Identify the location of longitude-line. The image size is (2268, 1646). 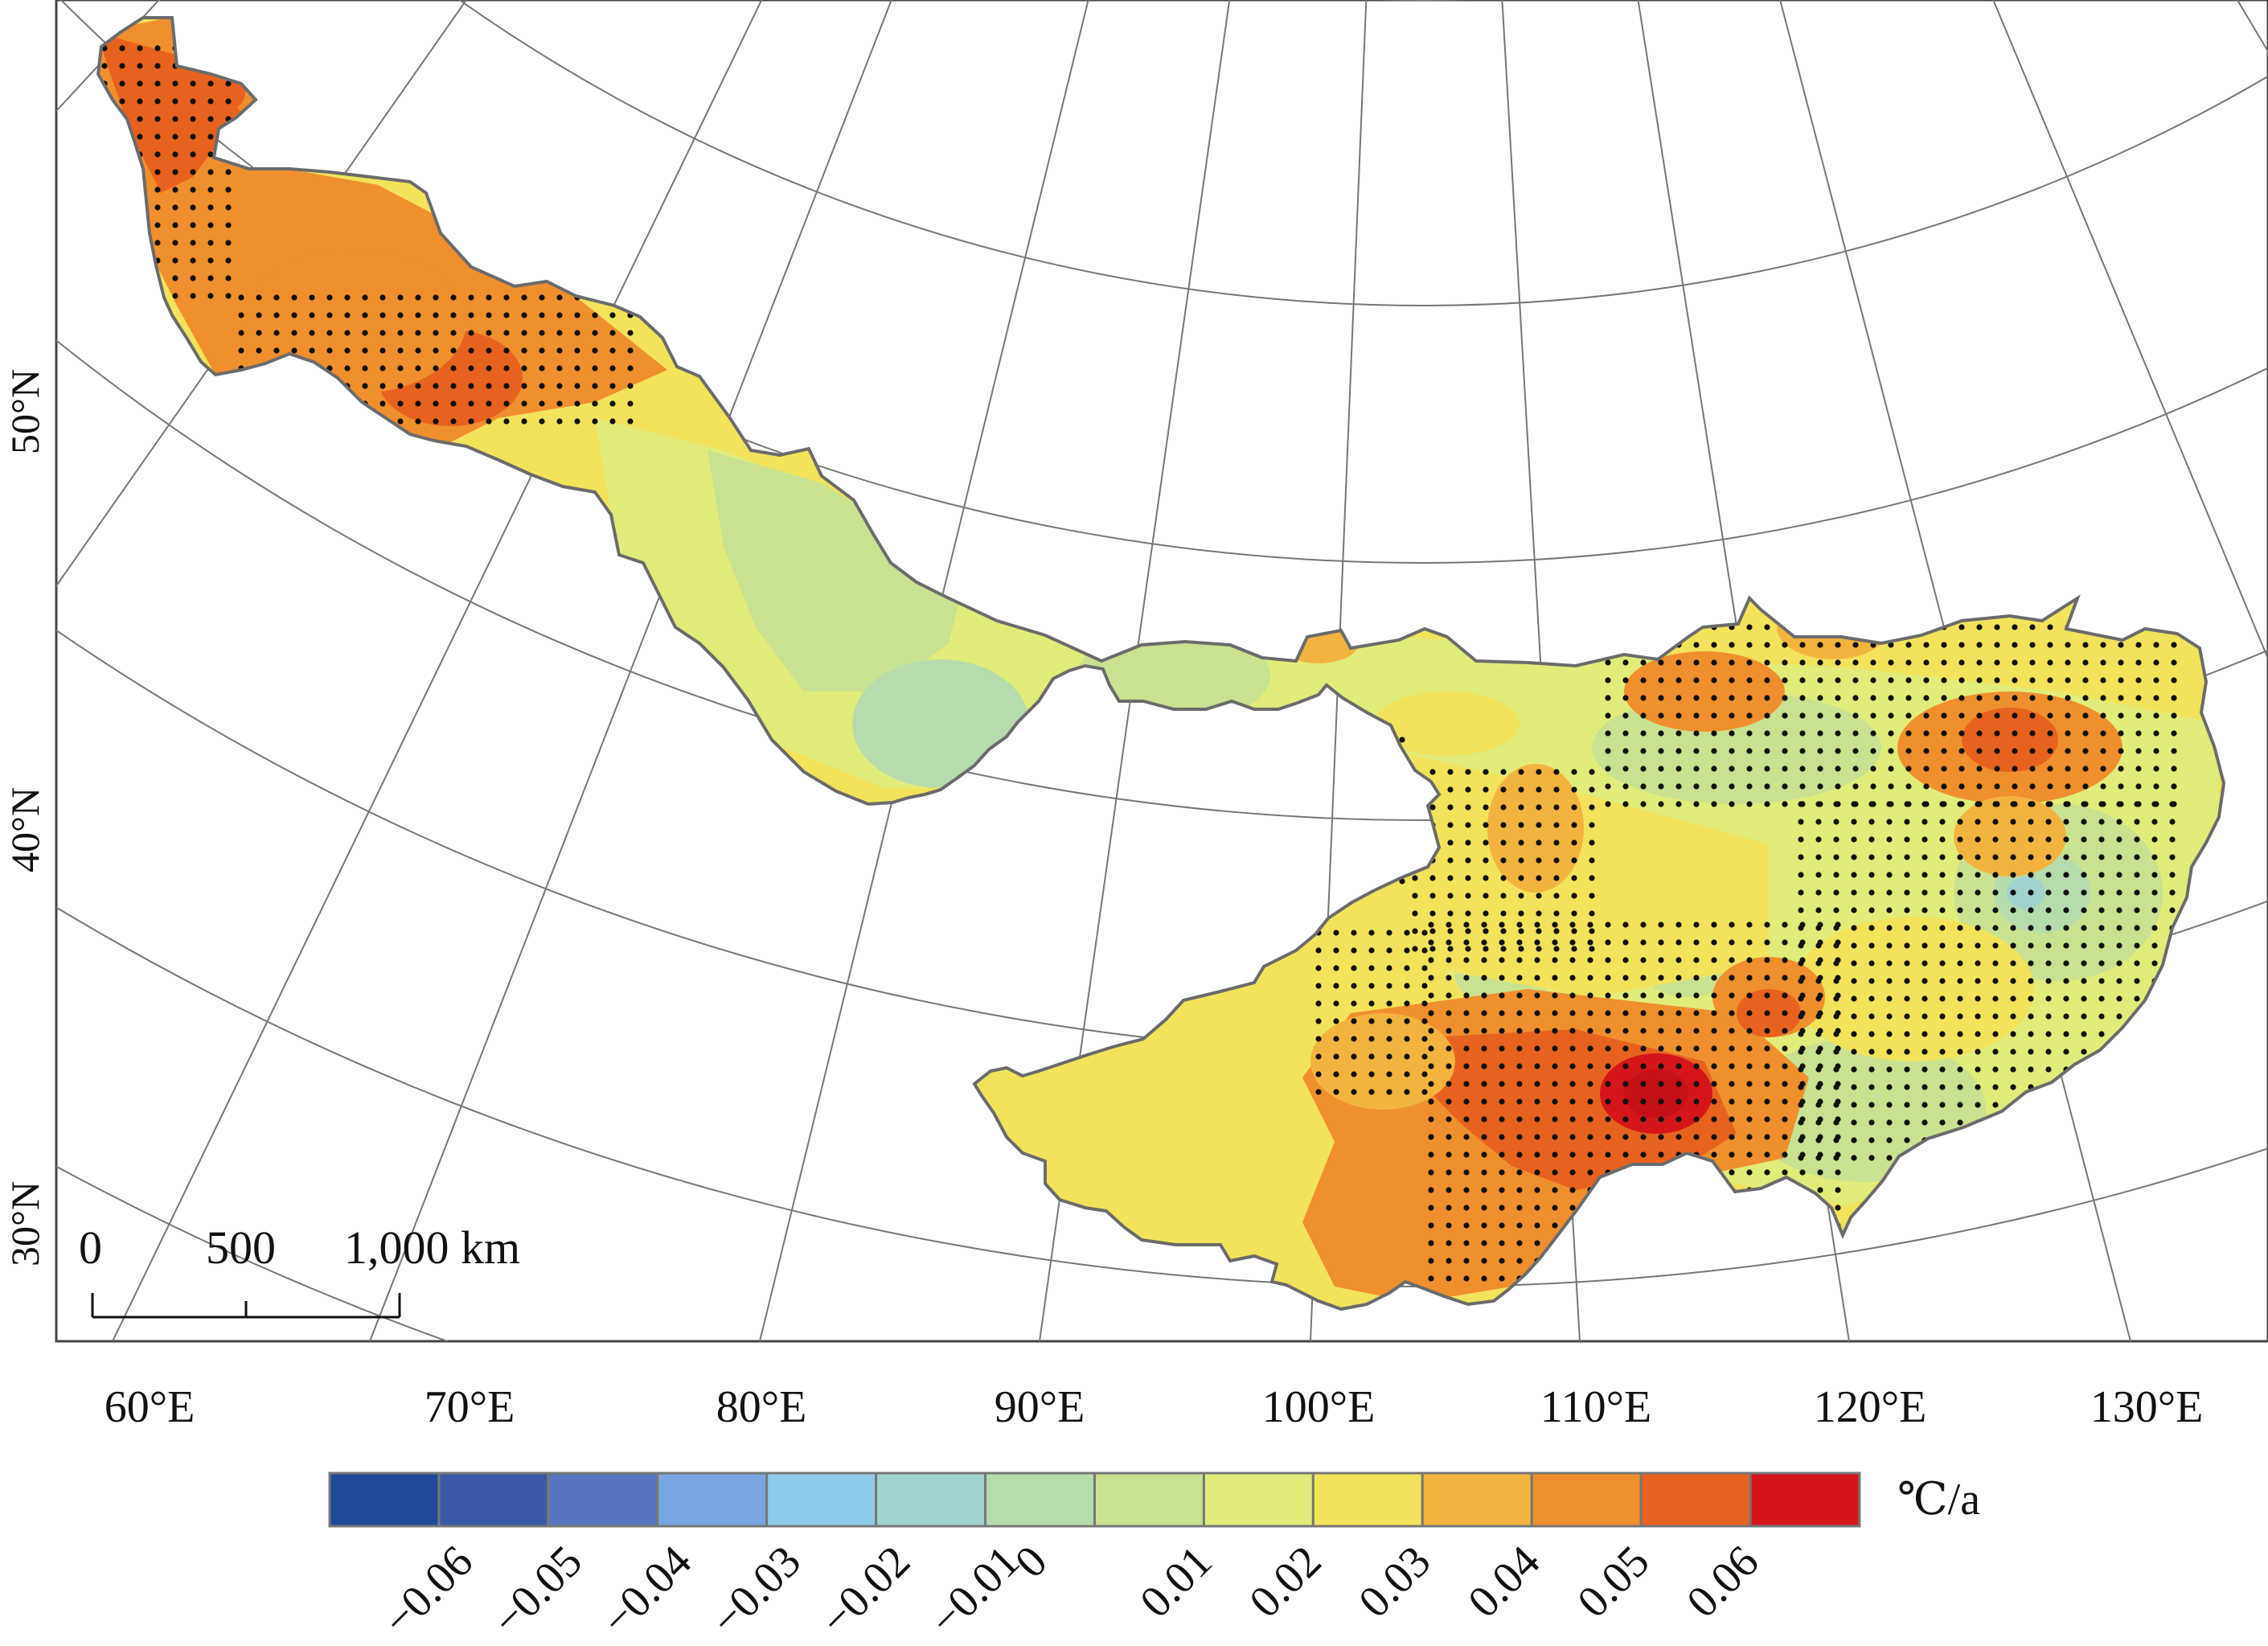
(1339, 670).